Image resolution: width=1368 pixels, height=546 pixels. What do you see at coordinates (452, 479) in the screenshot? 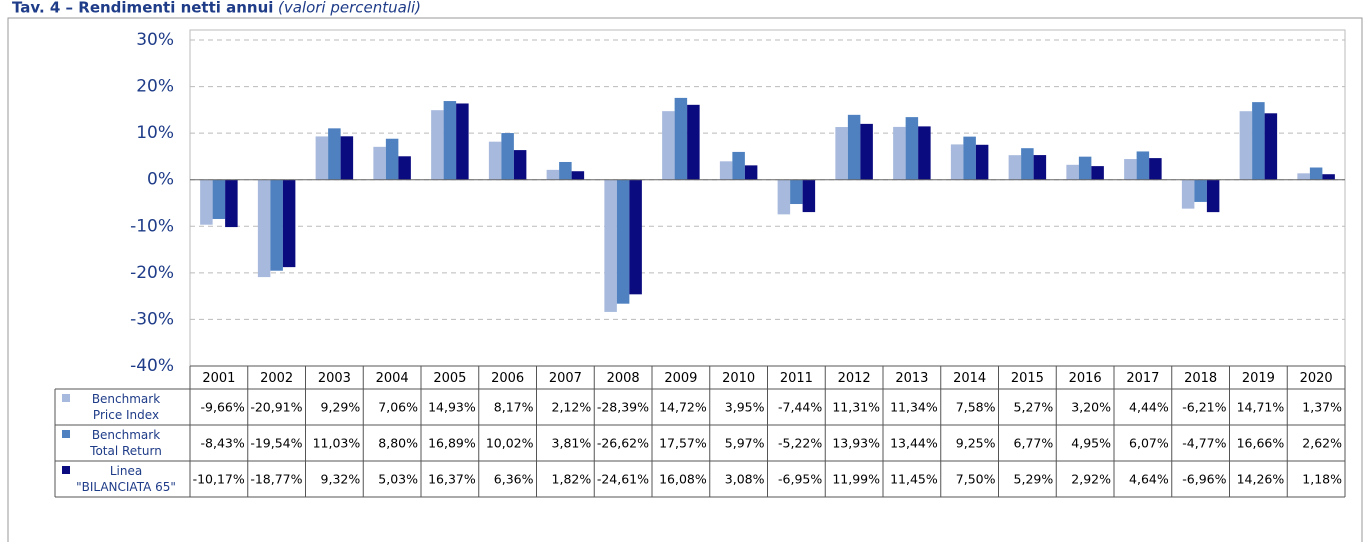
I see `table-value: 16,37%` at bounding box center [452, 479].